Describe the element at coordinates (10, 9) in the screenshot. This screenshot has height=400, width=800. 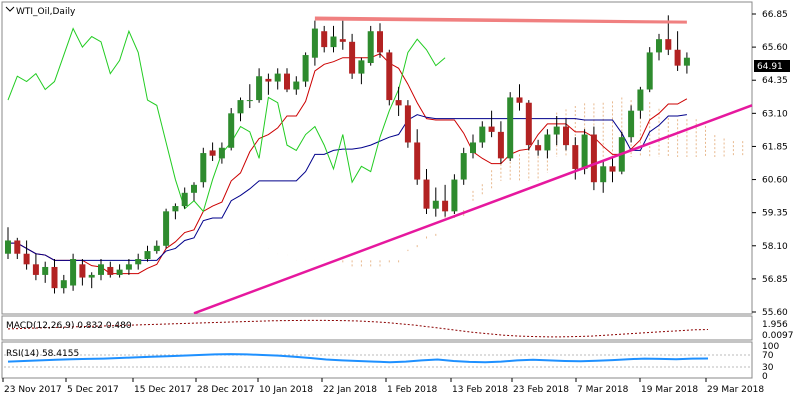
I see `chart-window-icon` at that location.